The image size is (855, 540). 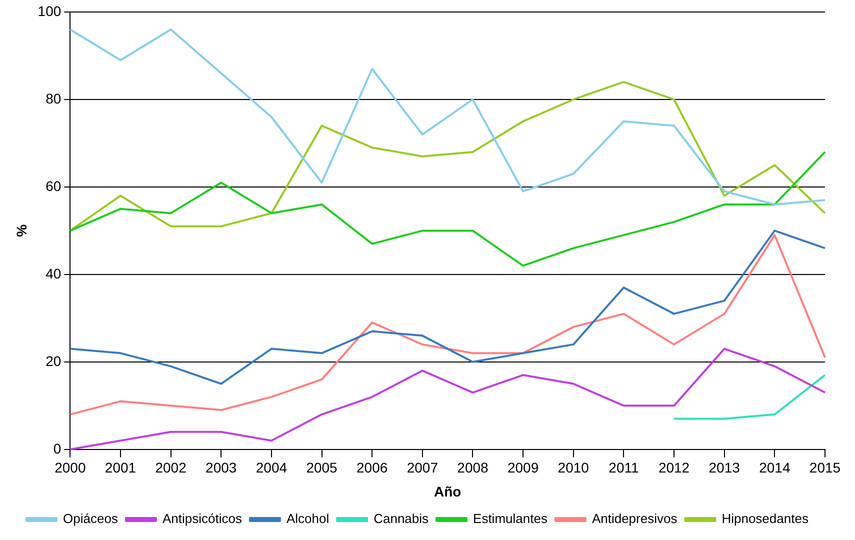 I want to click on x-tick-label: 2009, so click(x=523, y=468).